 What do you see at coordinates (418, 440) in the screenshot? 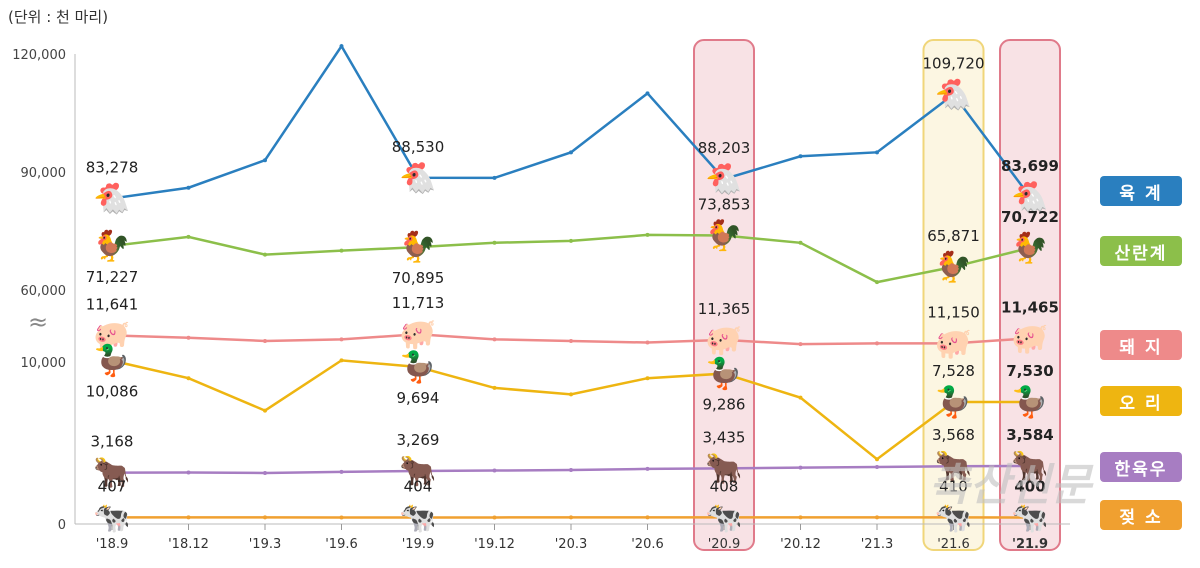
I see `data-label: 3,269` at bounding box center [418, 440].